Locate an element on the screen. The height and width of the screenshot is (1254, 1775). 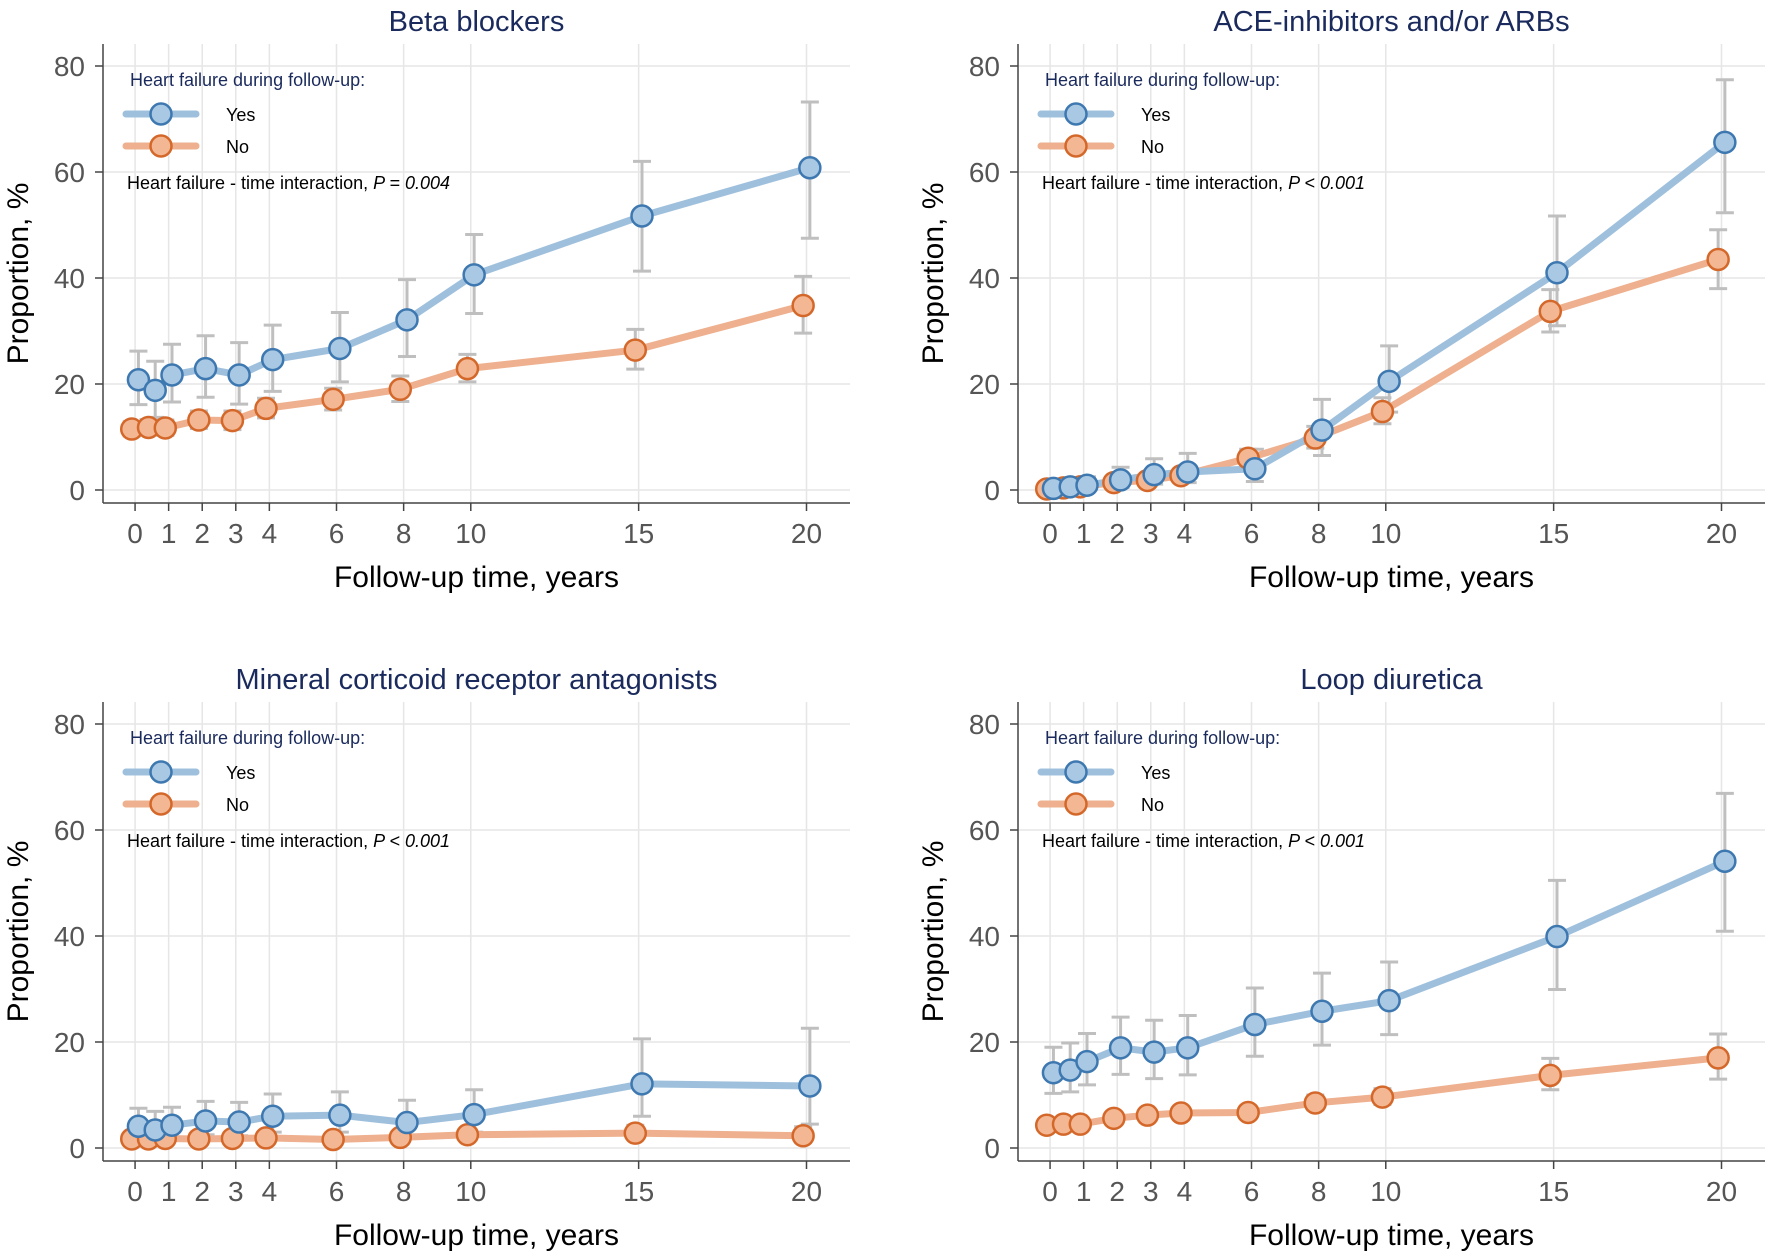
ci-group-no is located at coordinates (1382, 360).